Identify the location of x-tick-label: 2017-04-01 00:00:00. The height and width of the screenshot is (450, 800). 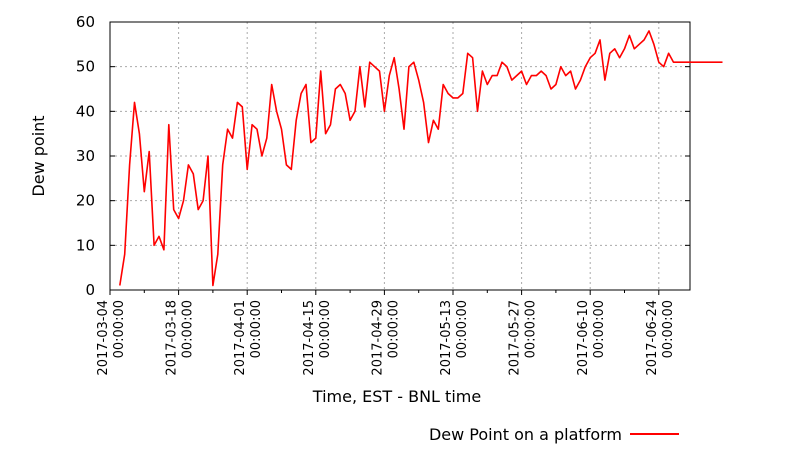
(248, 338).